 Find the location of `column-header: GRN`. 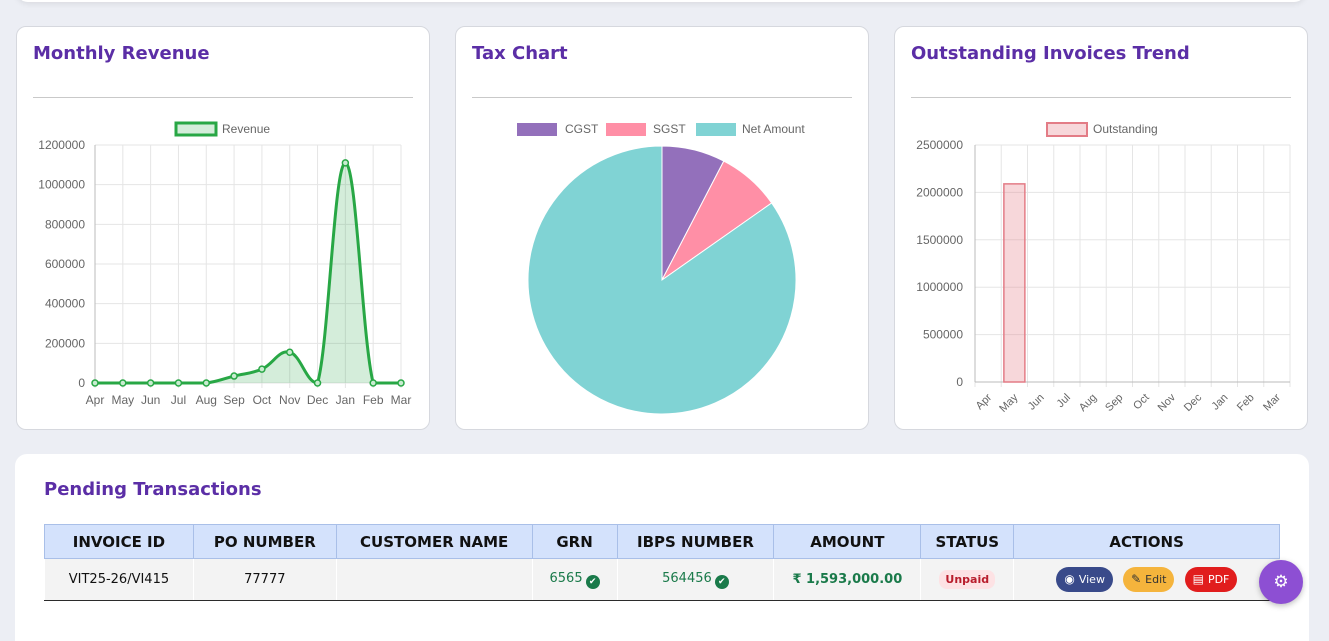

column-header: GRN is located at coordinates (574, 541).